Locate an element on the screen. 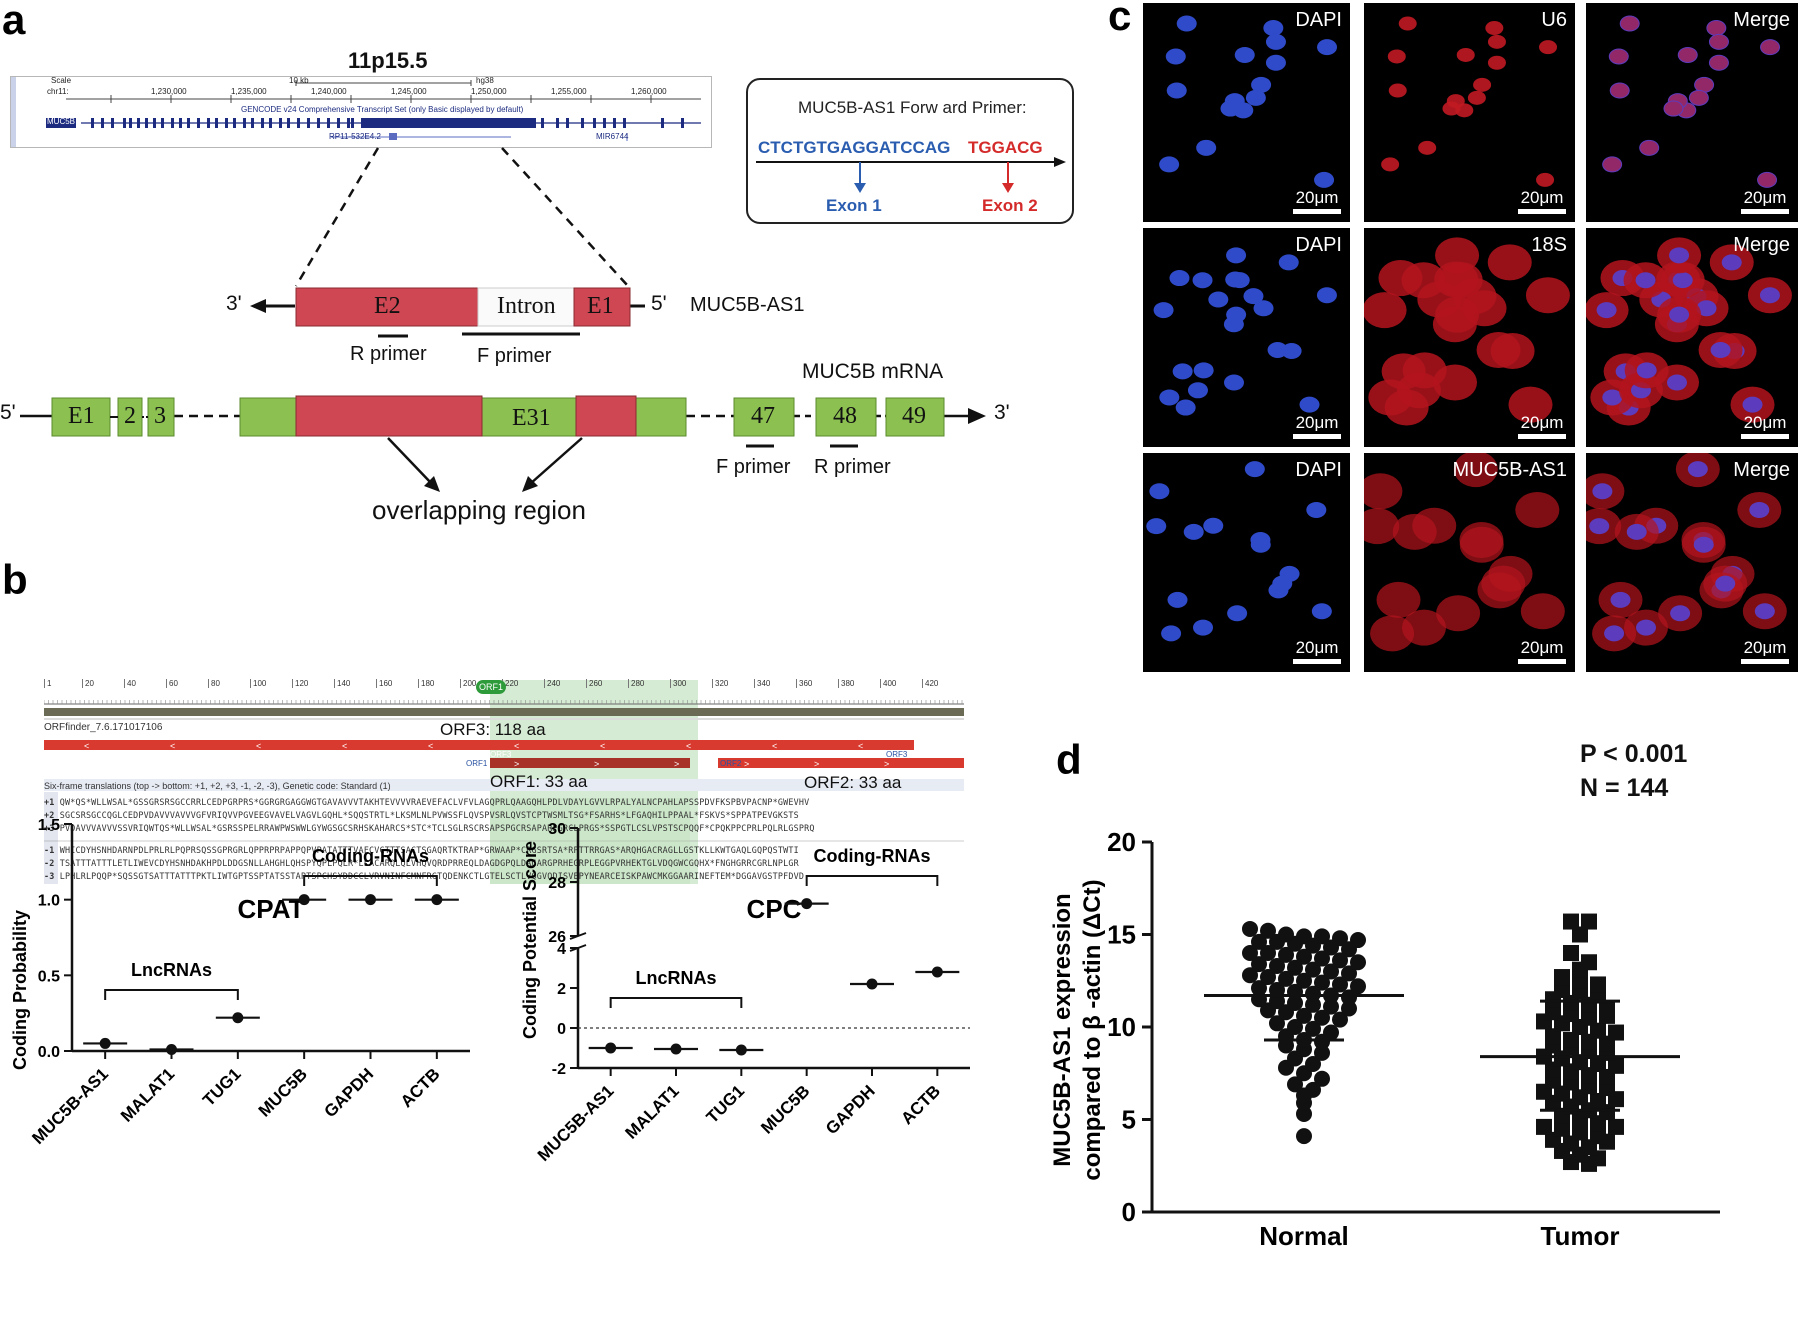 Image resolution: width=1800 pixels, height=1317 pixels. y-tick-label: 0 is located at coordinates (1129, 1212).